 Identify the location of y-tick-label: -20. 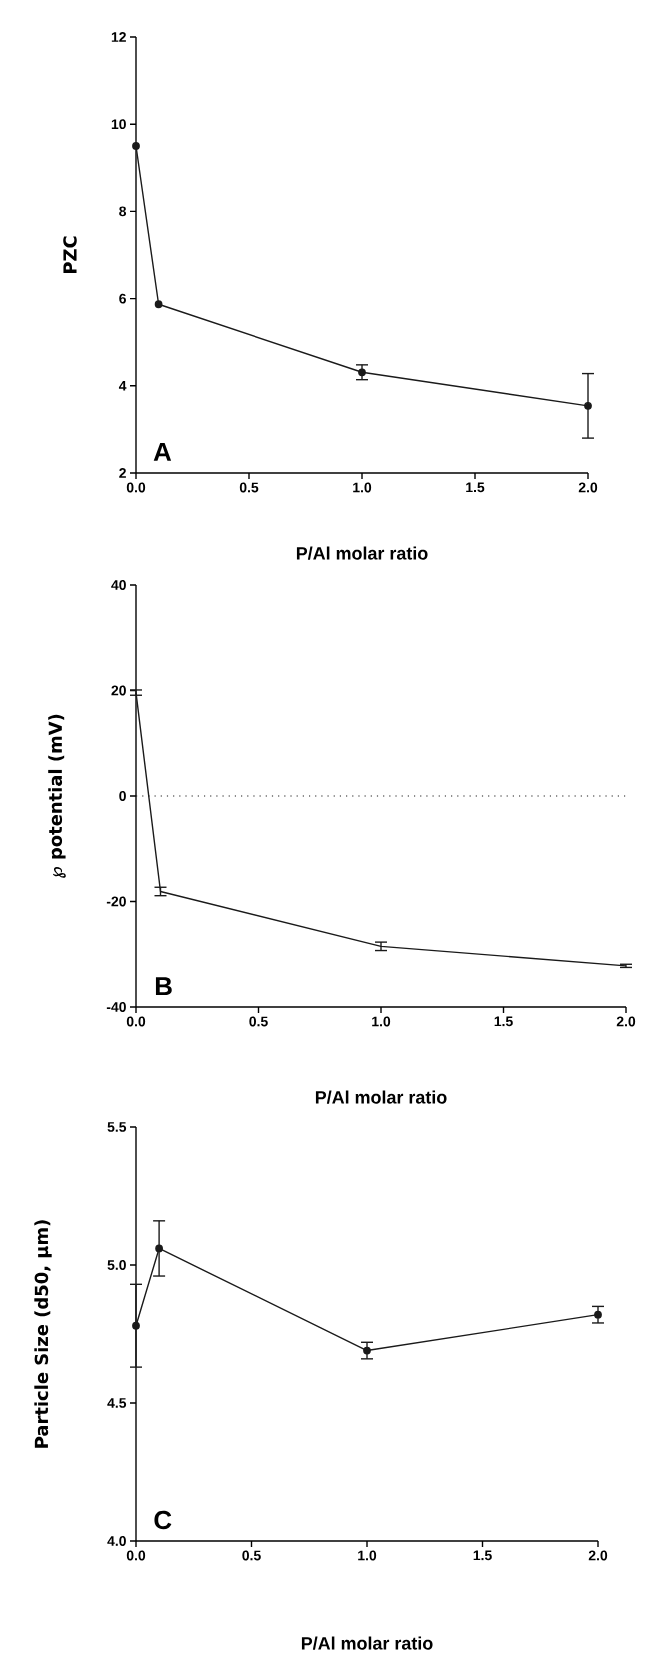
(116, 901).